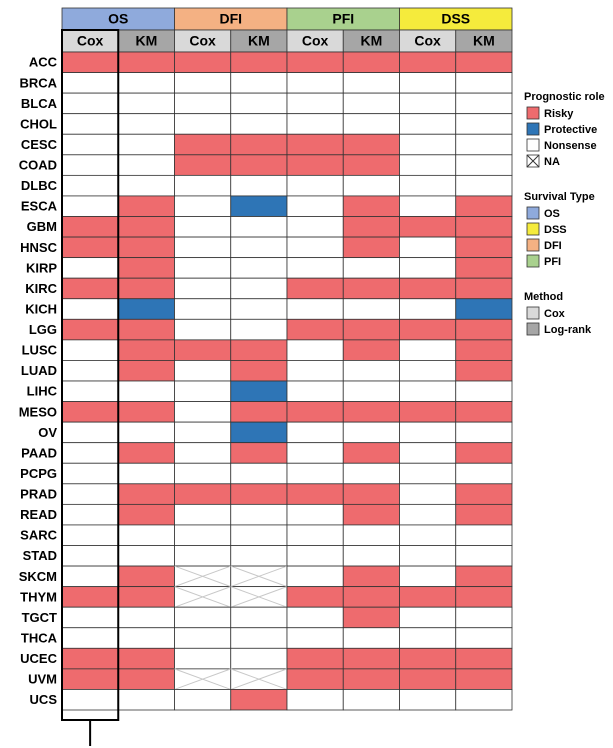 The image size is (613, 748). Describe the element at coordinates (343, 19) in the screenshot. I see `group-label: PFI` at that location.